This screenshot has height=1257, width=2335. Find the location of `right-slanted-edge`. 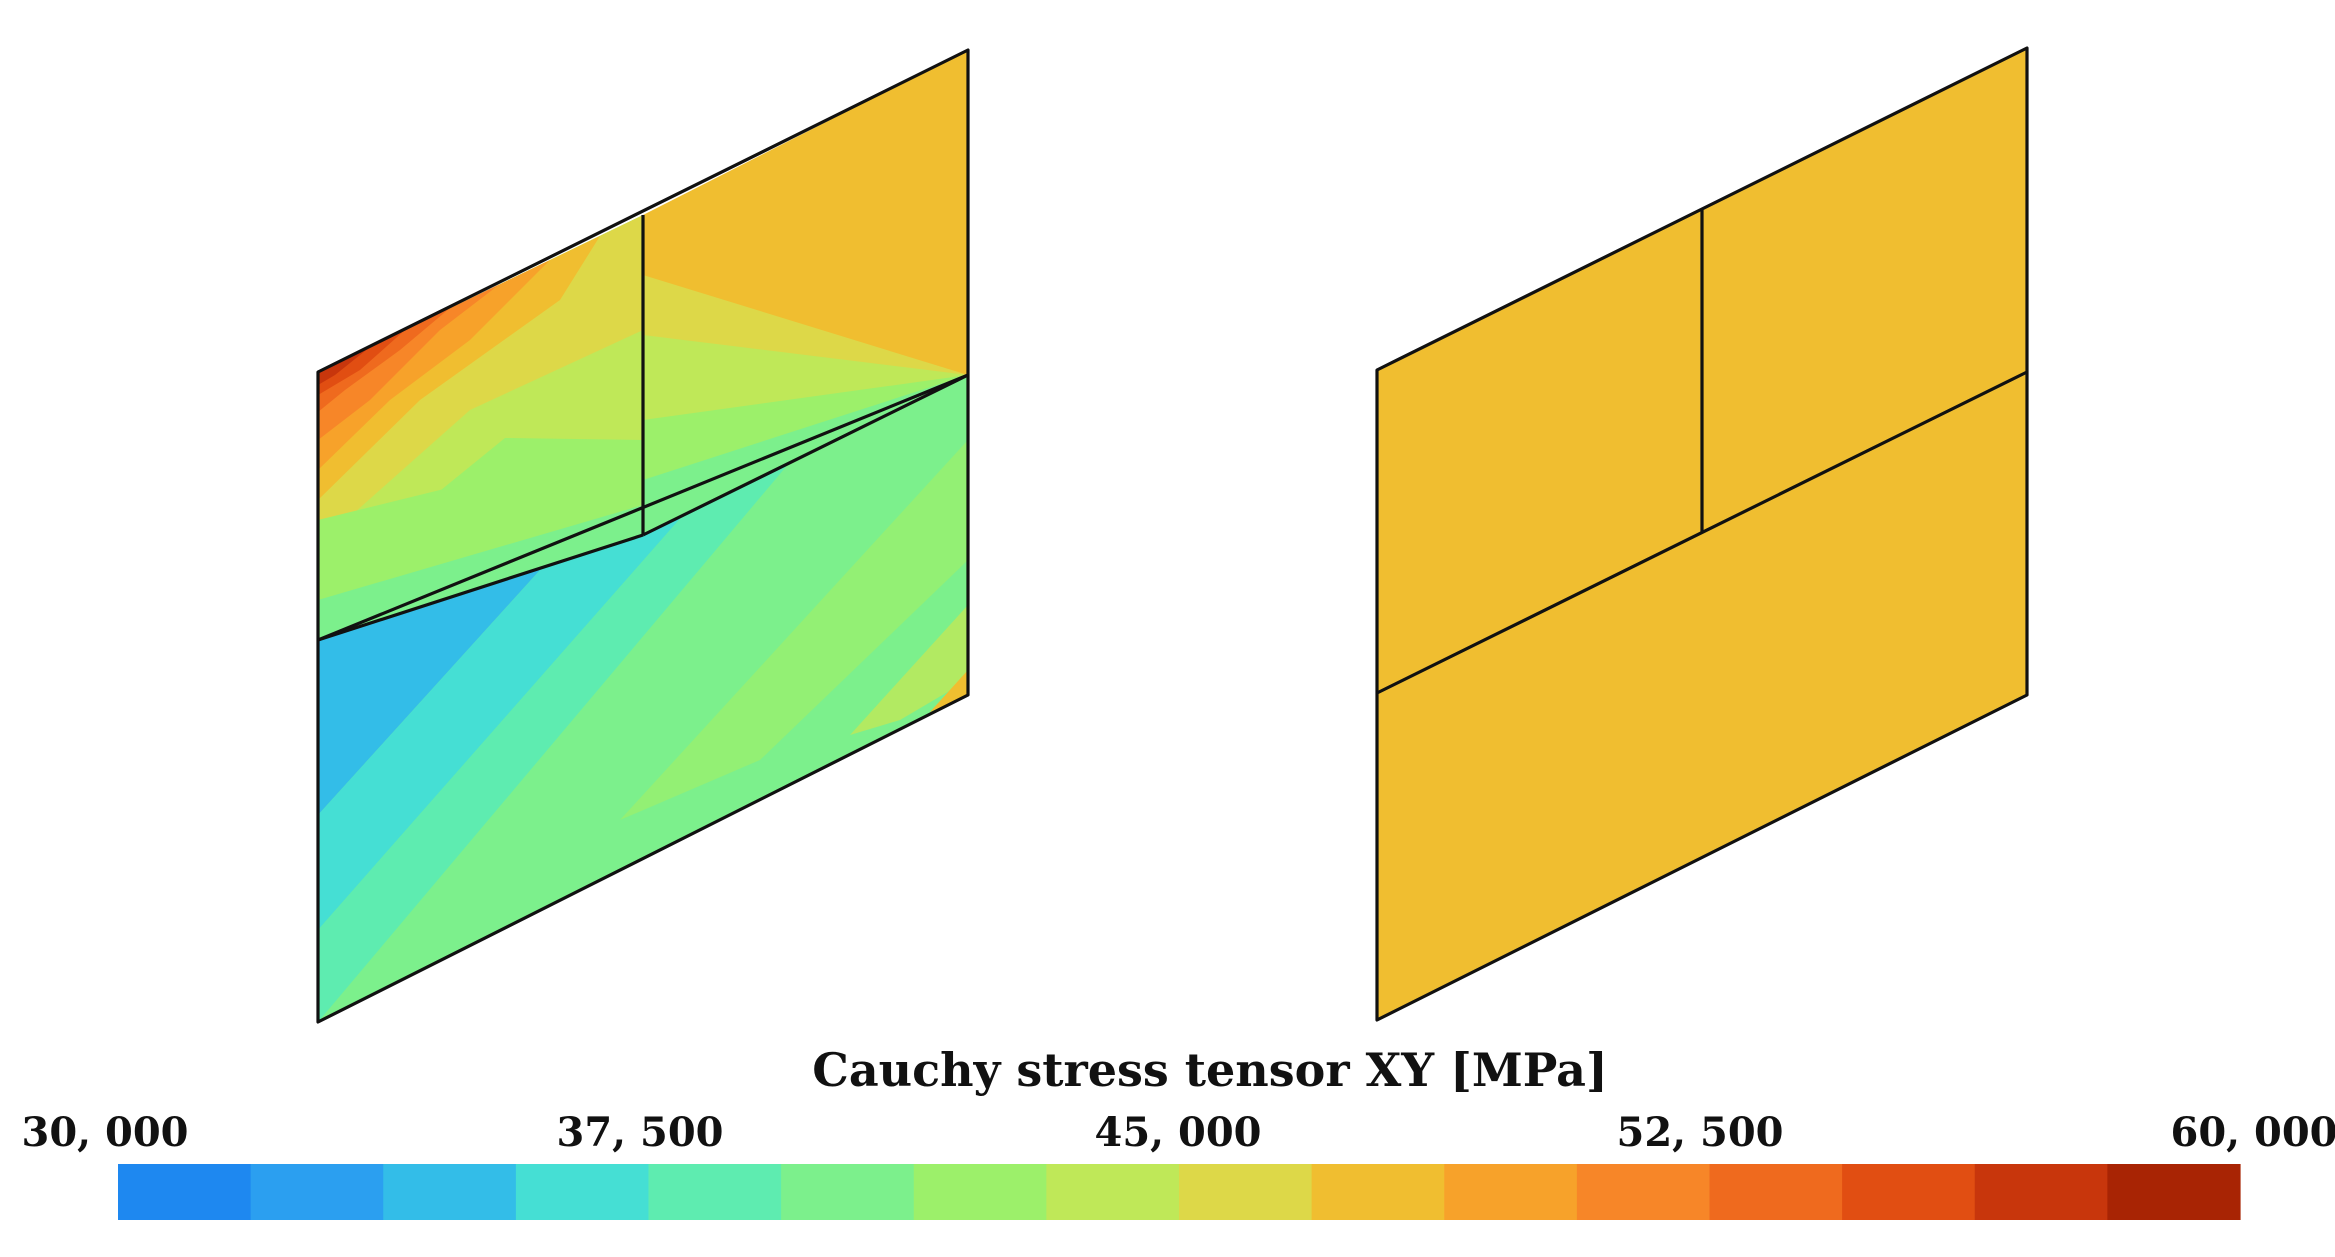

right-slanted-edge is located at coordinates (1702, 532).